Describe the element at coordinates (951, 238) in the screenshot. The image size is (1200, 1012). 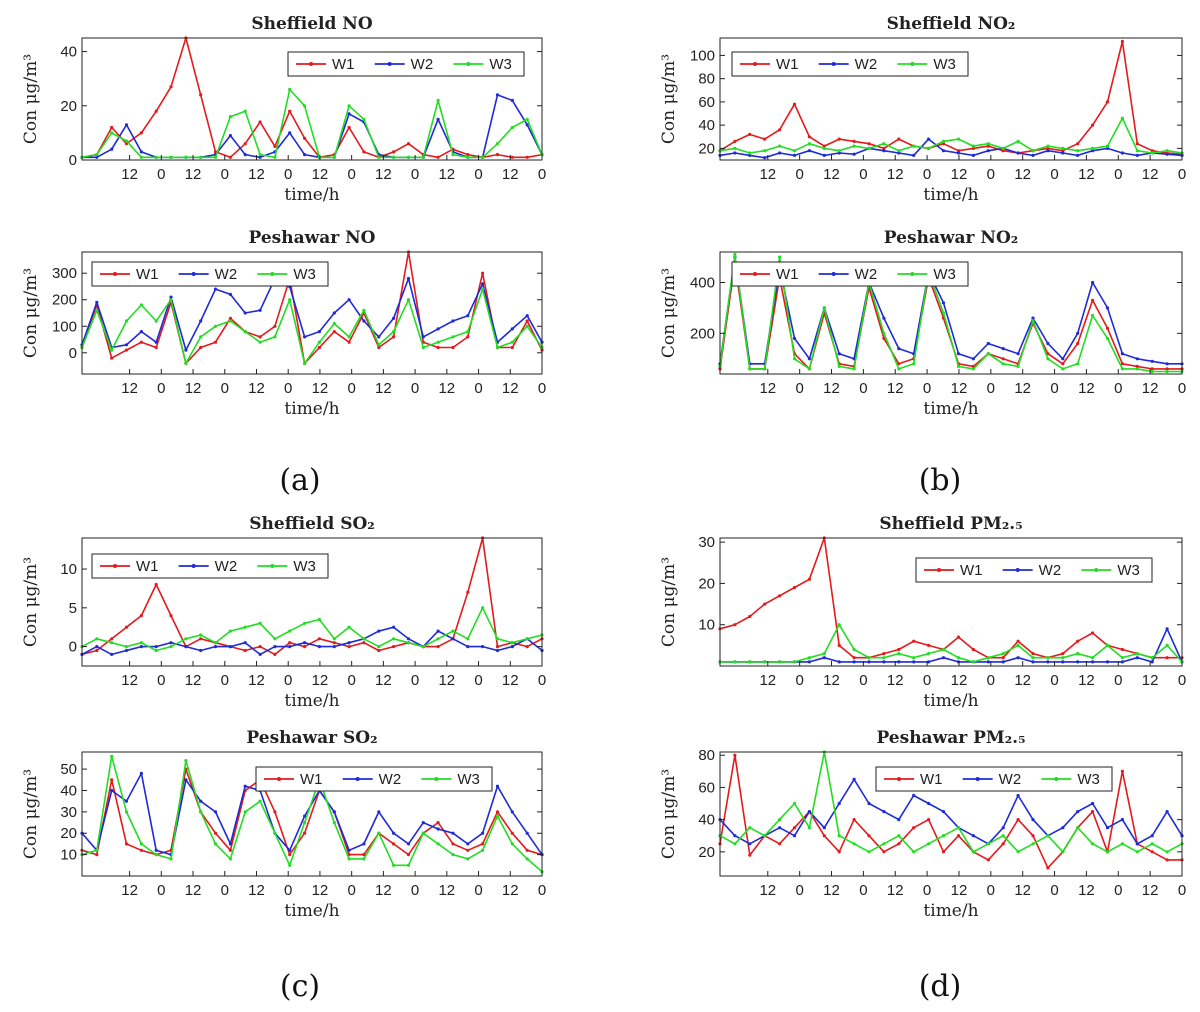
I see `chart-title: Peshawar NO₂` at that location.